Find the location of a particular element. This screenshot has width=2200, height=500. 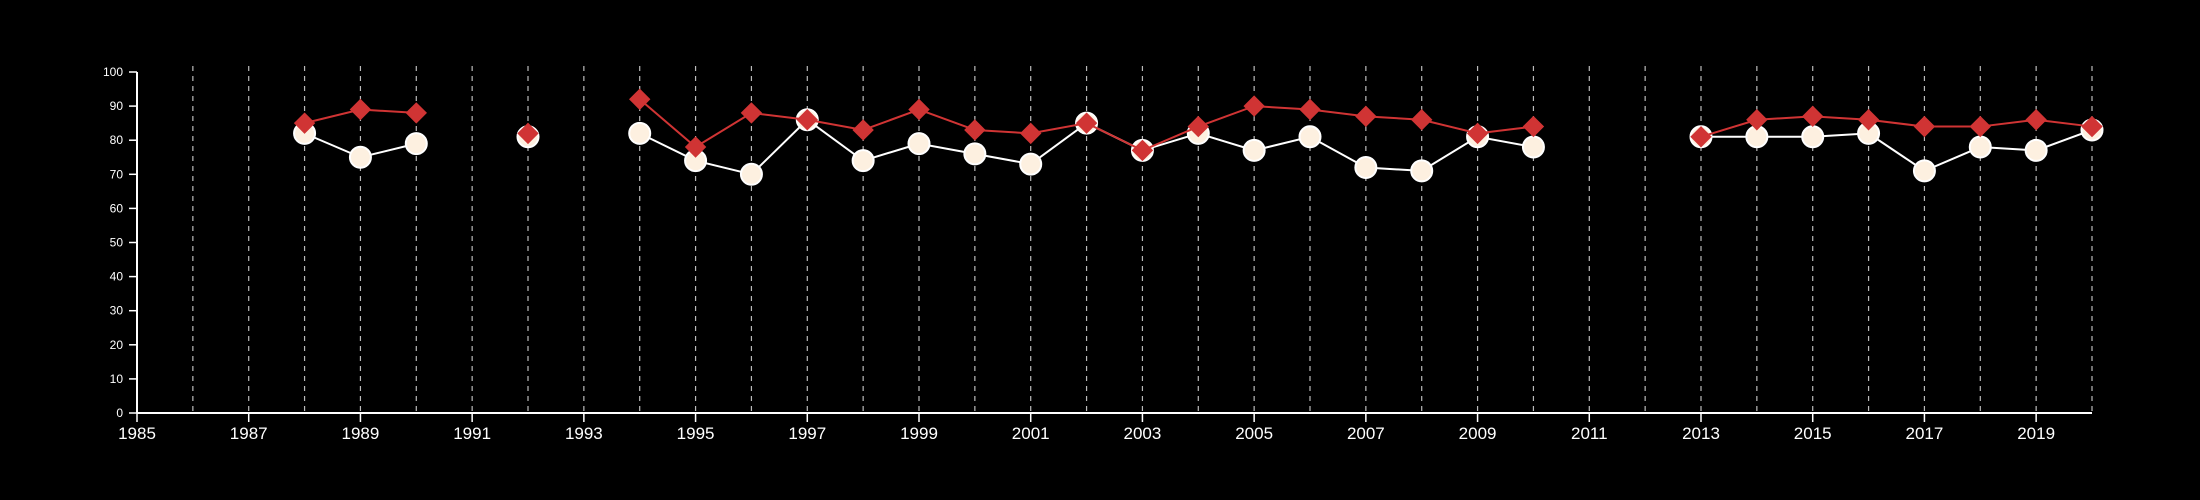

series-2-point-1999 is located at coordinates (919, 109).